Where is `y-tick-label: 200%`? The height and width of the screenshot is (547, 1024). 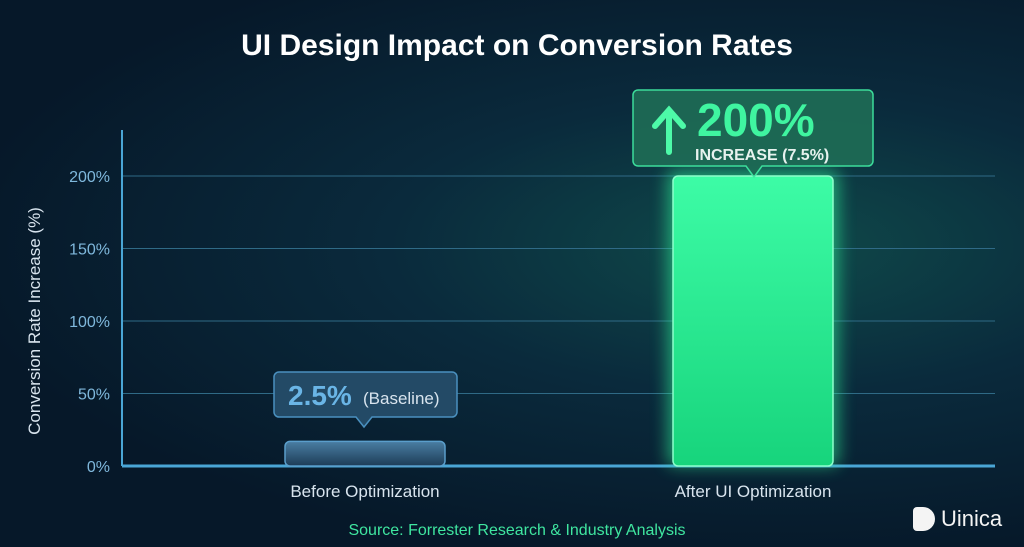 y-tick-label: 200% is located at coordinates (89, 177).